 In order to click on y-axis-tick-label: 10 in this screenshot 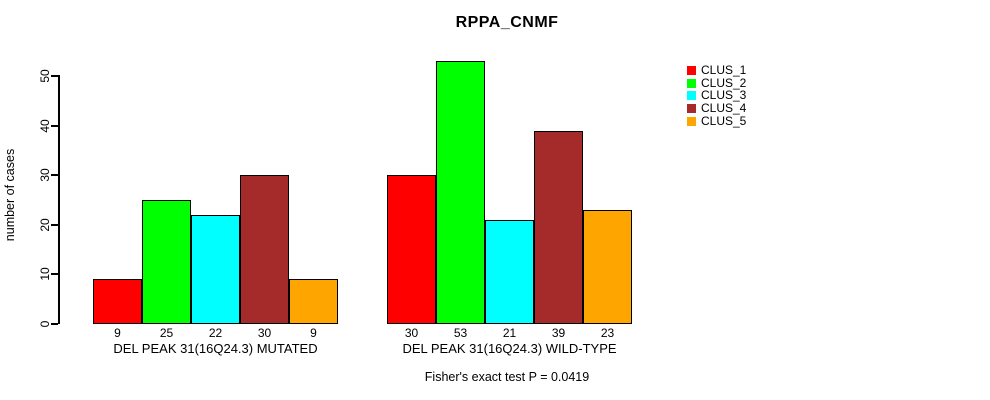, I will do `click(45, 274)`.